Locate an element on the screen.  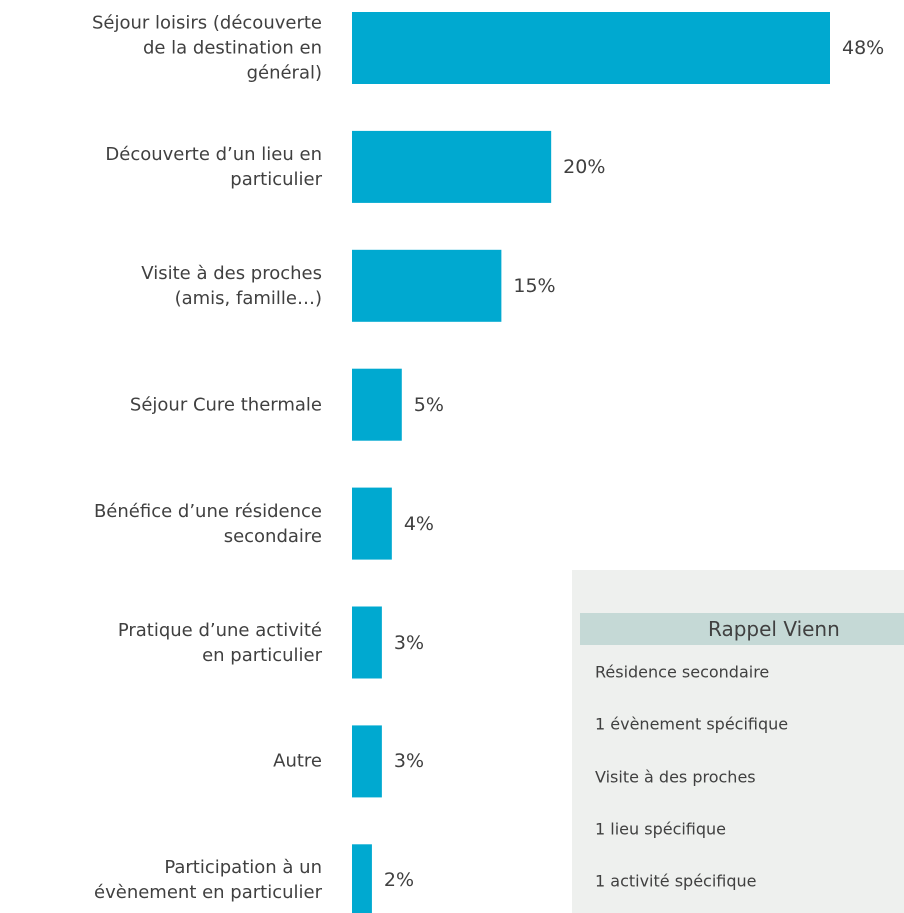
category-label: Bénéfice d’une résidence secondaire is located at coordinates (207, 523).